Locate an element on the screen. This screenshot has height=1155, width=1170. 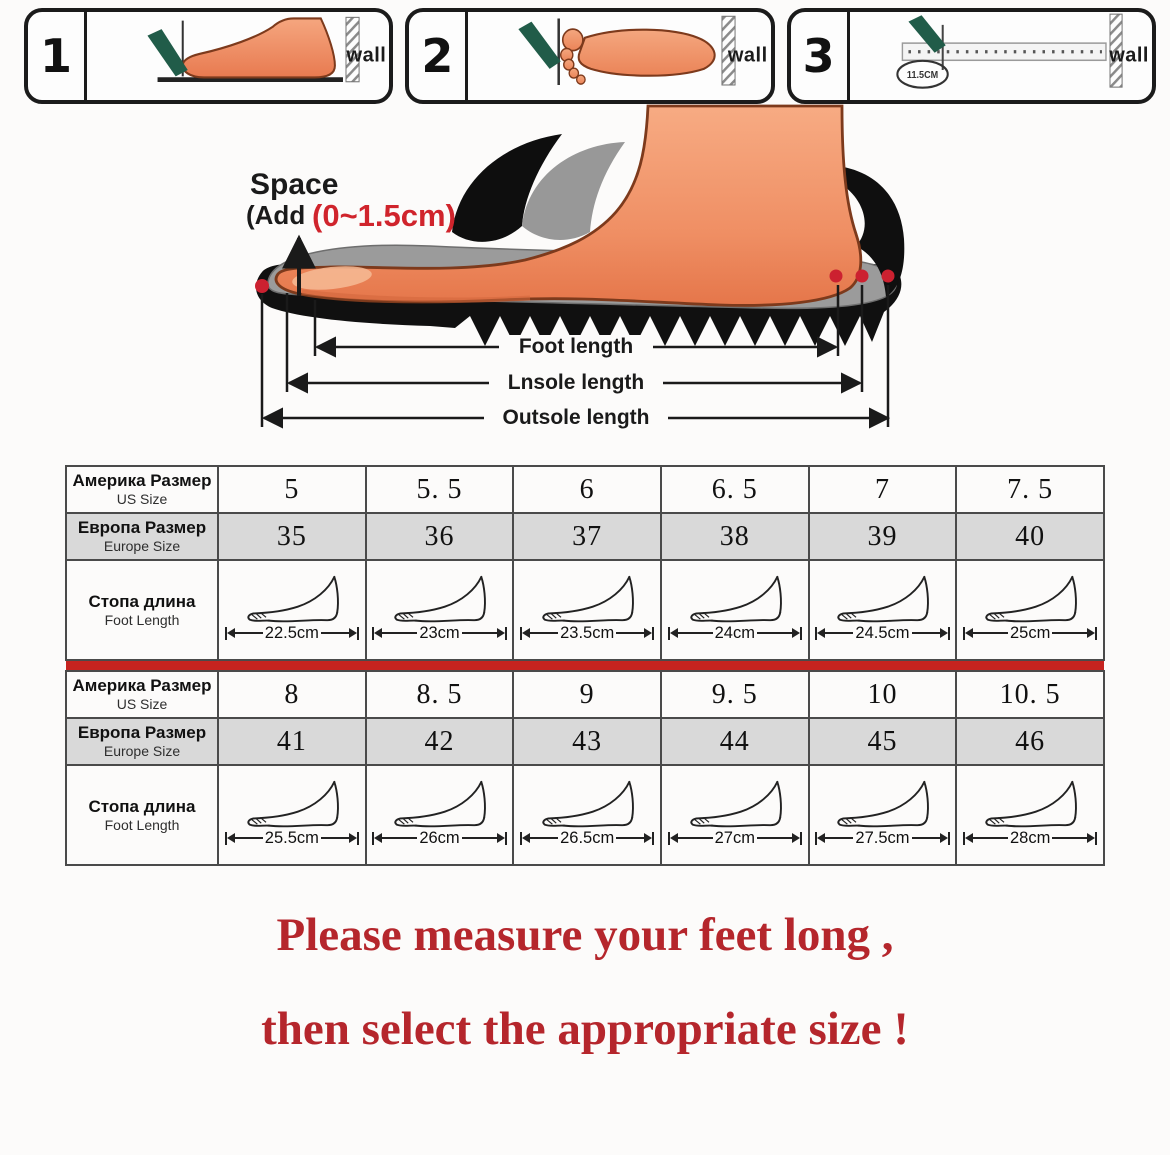
eu-size-value: 38 is located at coordinates (734, 536).